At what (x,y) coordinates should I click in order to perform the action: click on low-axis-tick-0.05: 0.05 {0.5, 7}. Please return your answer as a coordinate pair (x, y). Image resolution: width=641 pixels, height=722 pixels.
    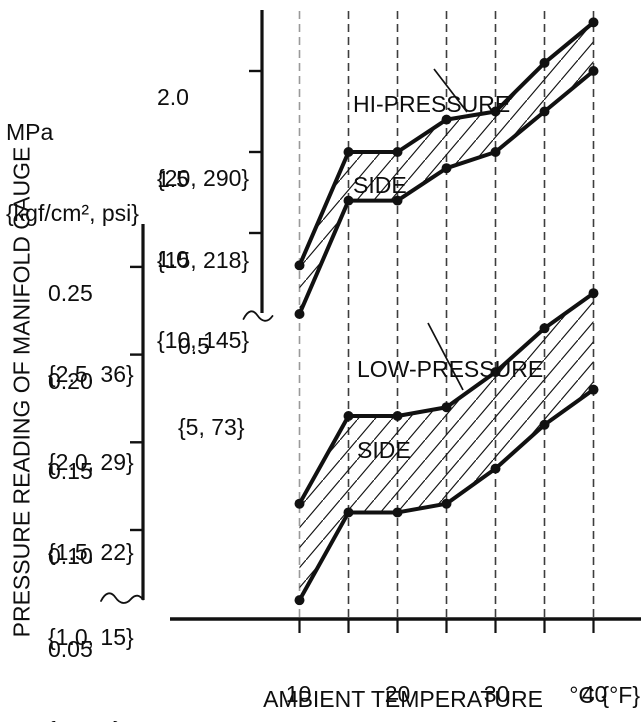
    Looking at the image, I should click on (84, 652).